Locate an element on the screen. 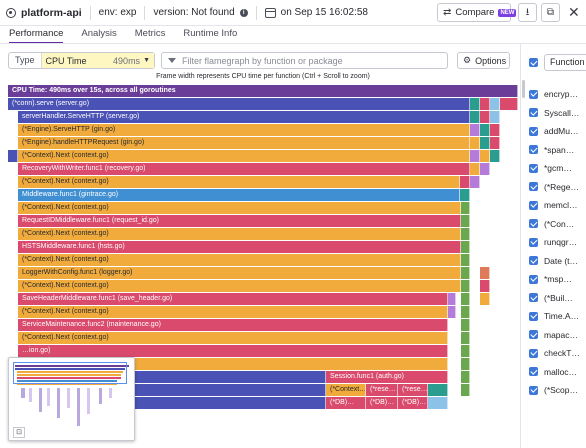  minimap-viewport is located at coordinates (70, 373).